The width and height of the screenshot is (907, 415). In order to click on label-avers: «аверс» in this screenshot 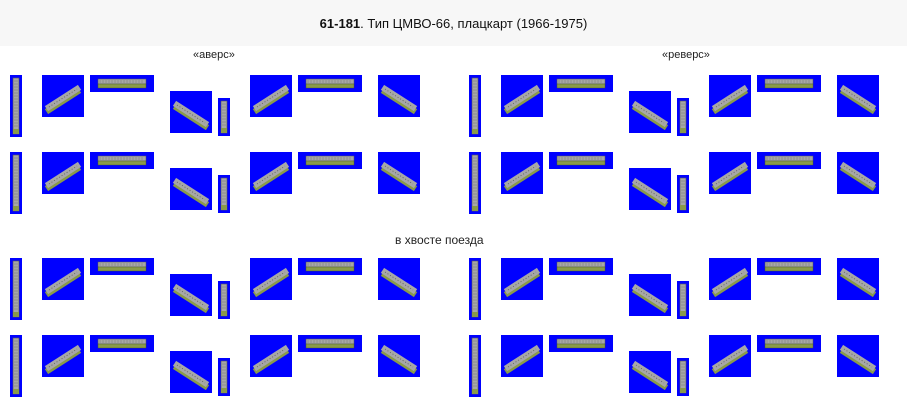, I will do `click(214, 55)`.